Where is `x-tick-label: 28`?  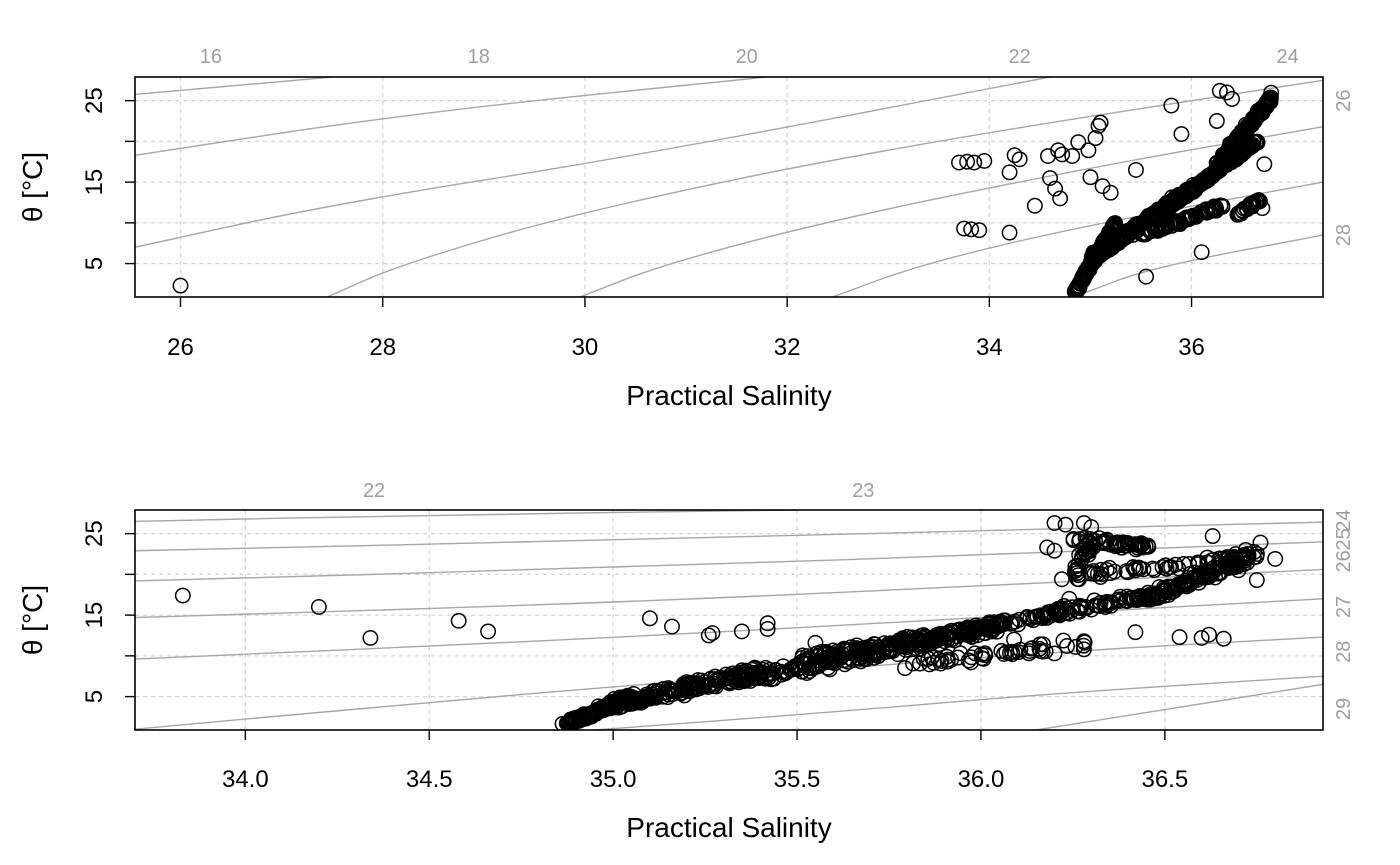
x-tick-label: 28 is located at coordinates (382, 347).